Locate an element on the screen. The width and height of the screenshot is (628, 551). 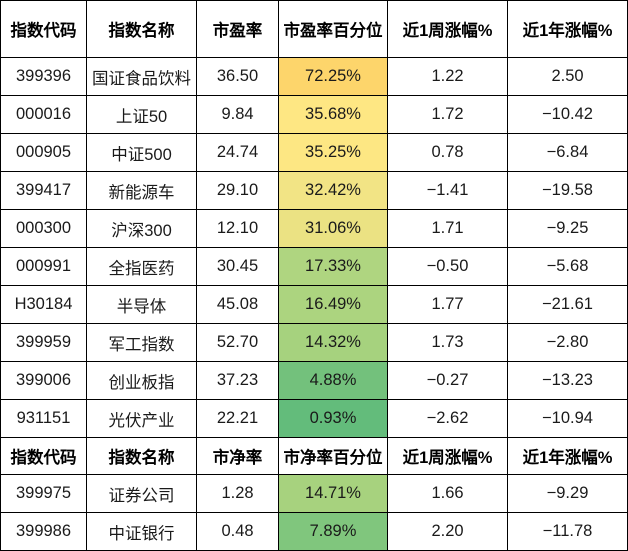
index-code-cell: 399396 is located at coordinates (43, 76).